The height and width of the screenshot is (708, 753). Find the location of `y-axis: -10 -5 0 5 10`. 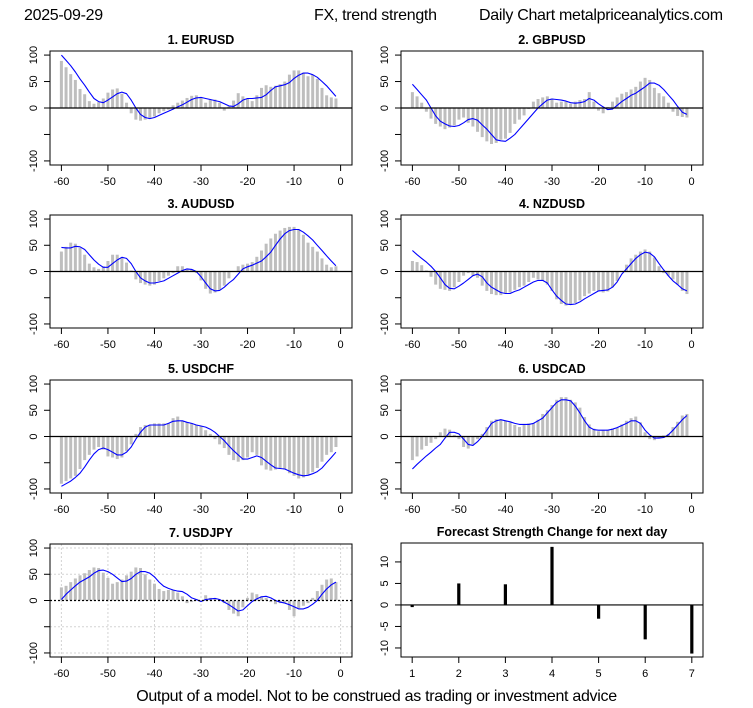

y-axis: -10 -5 0 5 10 is located at coordinates (390, 606).